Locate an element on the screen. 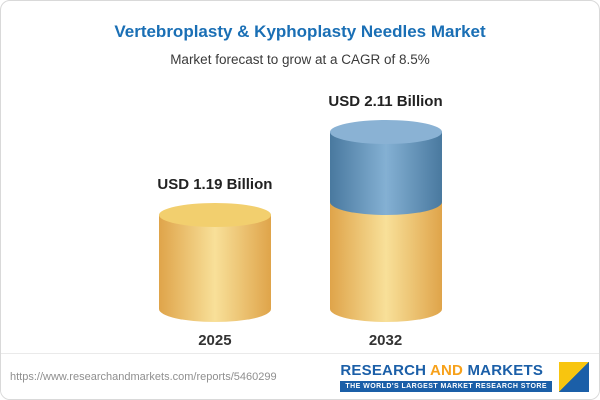  value-label-2025: USD 1.19 Billion is located at coordinates (215, 184).